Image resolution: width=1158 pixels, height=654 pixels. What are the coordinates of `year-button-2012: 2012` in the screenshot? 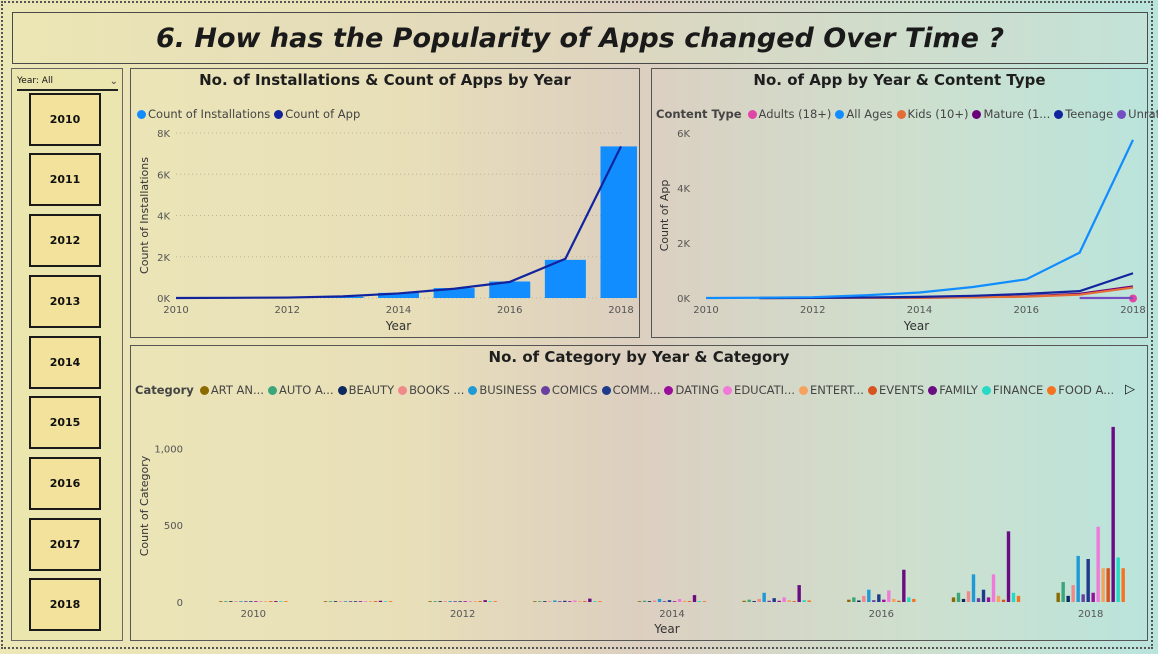 It's located at (65, 240).